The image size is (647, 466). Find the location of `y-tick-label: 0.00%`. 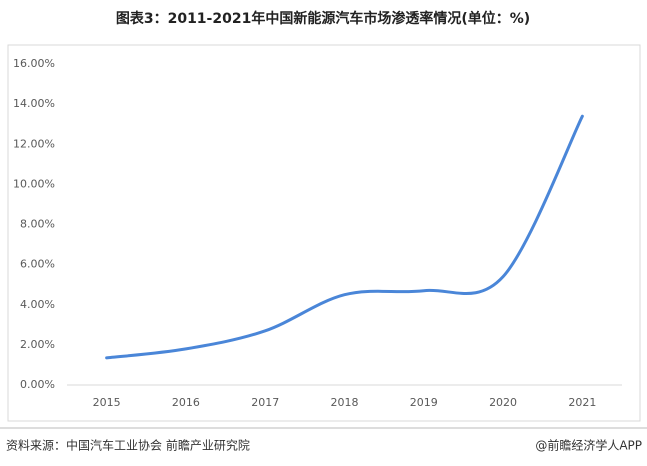

y-tick-label: 0.00% is located at coordinates (37, 384).